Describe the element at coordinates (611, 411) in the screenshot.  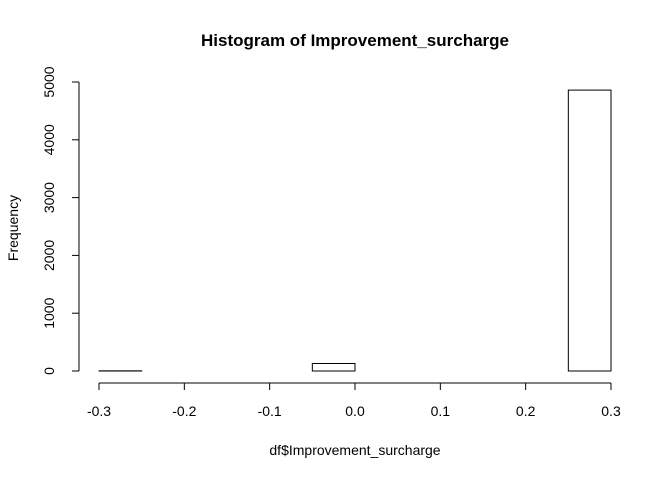
I see `x-tick-label-6: 0.3` at that location.